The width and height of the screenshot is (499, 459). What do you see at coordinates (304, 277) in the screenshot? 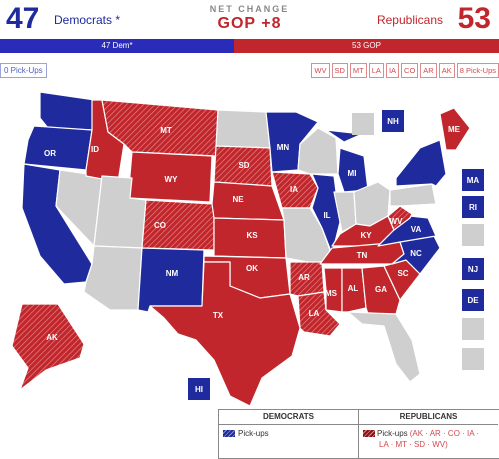
I see `state-label-ar: AR` at bounding box center [304, 277].